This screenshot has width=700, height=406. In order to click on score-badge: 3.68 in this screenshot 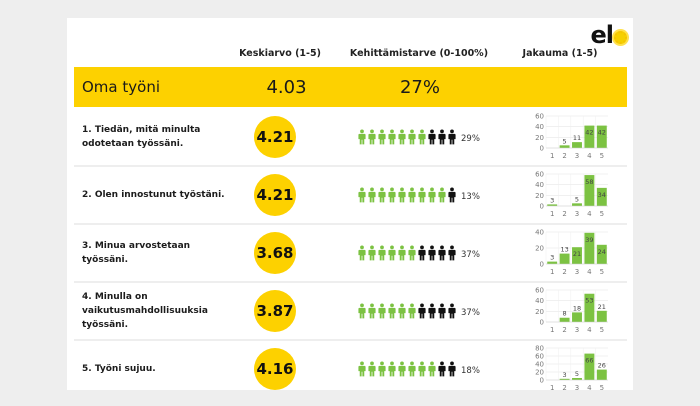, I will do `click(275, 253)`.